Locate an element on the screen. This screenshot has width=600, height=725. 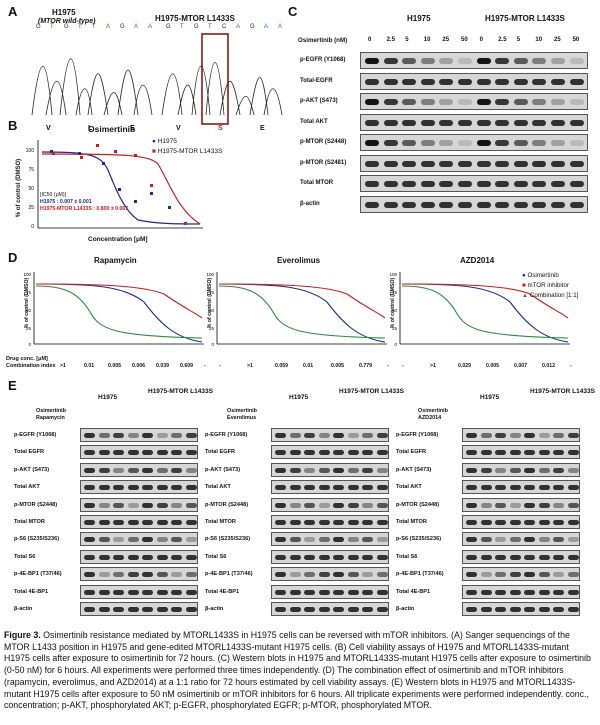
panel-b-ic50-b: H1975-MTOR L1433S : 0.800 ± 0.067 is located at coordinates (84, 209).